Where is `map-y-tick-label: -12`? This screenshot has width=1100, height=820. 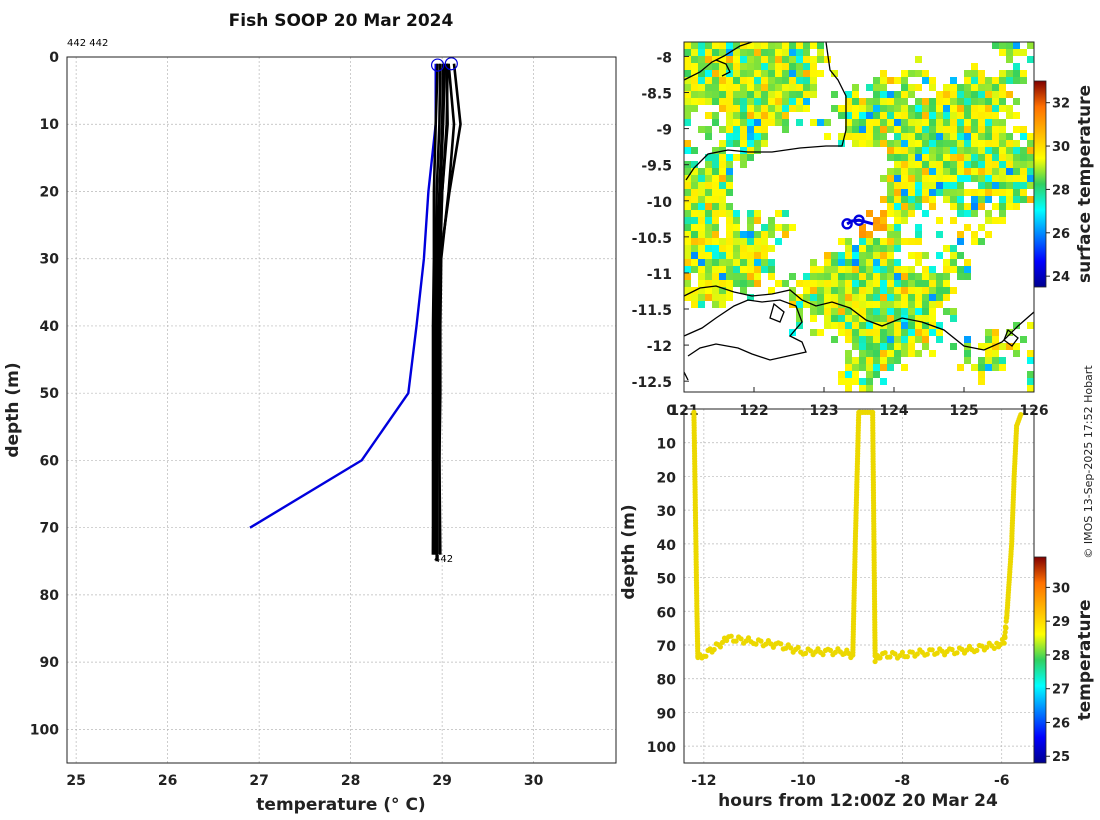
map-y-tick-label: -12 is located at coordinates (659, 347).